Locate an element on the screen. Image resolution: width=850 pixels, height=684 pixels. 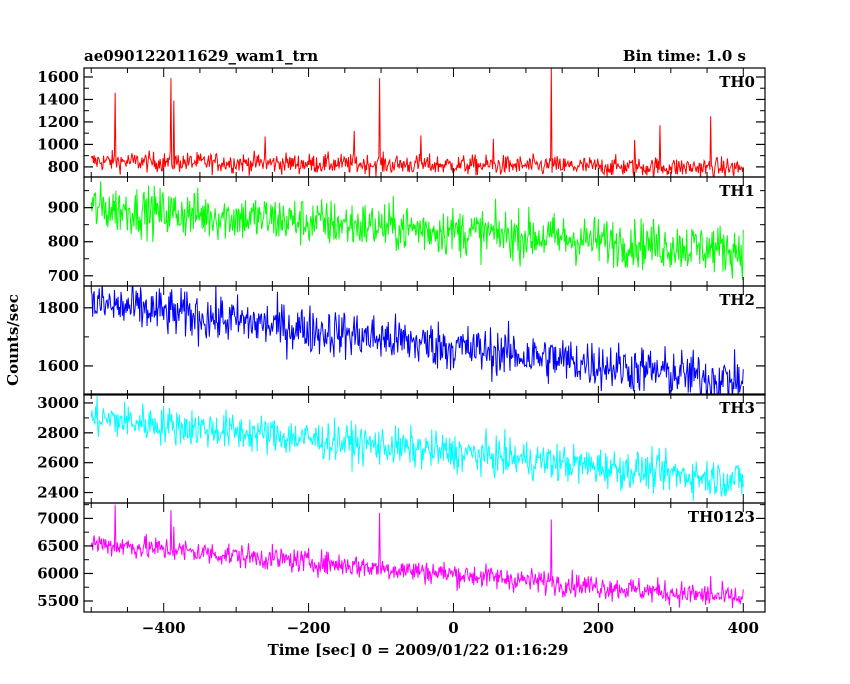
y-tick-label: 1200 is located at coordinates (58, 122).